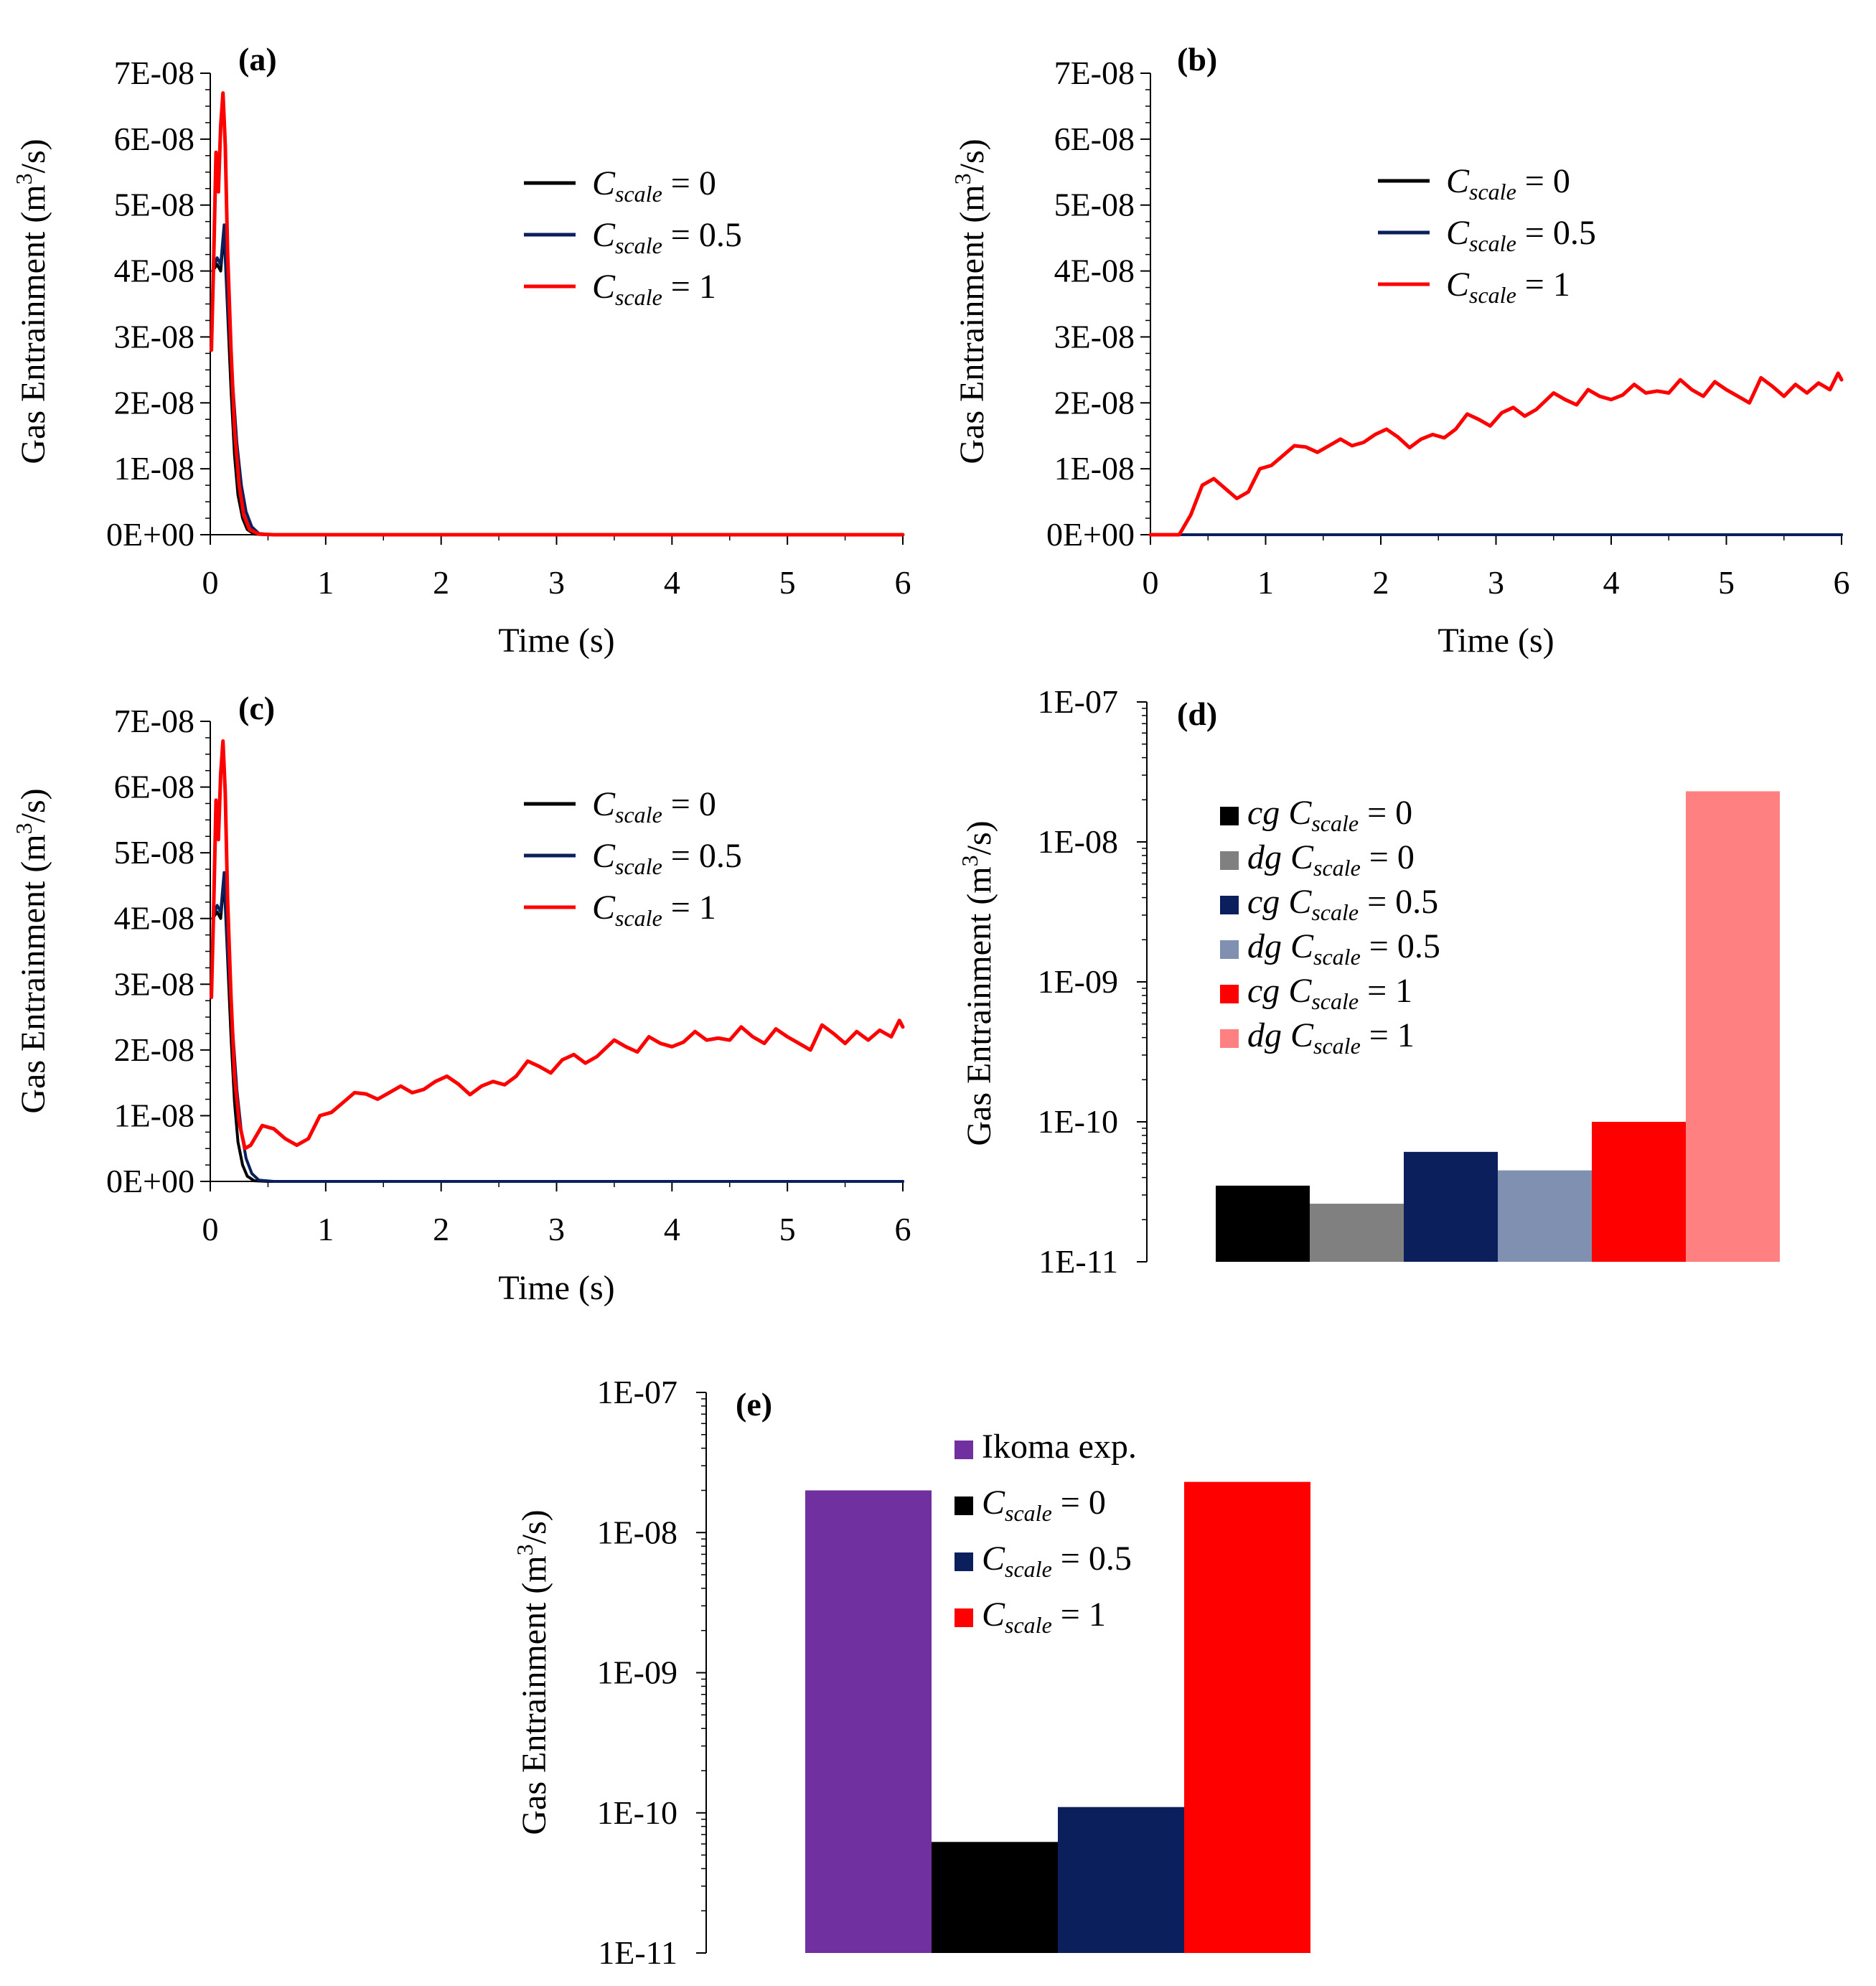  I want to click on y-axis-label-c-text: Gas Entrainment (m3/s), so click(31, 950).